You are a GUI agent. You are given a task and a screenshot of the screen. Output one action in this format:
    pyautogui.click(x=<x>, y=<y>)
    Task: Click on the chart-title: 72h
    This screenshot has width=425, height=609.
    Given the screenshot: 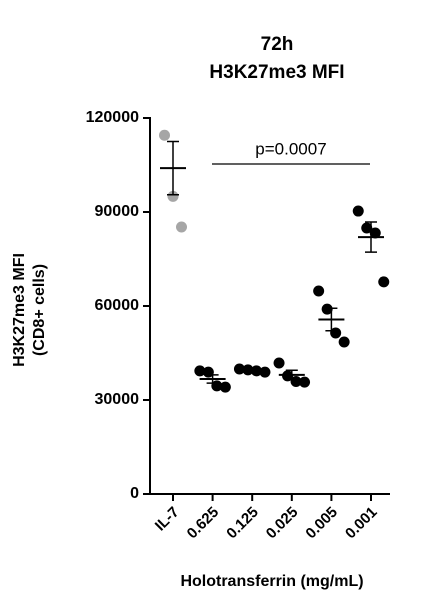 What is the action you would take?
    pyautogui.click(x=277, y=44)
    